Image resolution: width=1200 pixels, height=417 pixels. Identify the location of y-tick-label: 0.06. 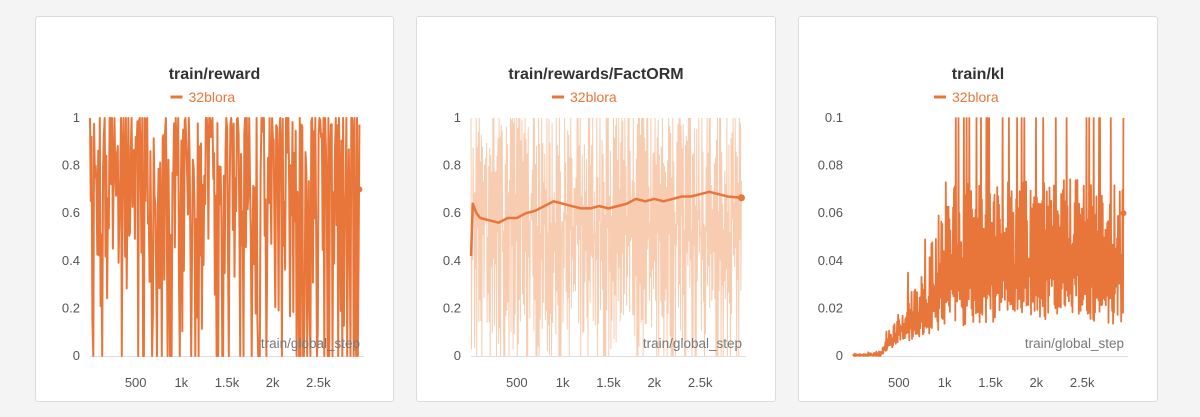
(830, 212).